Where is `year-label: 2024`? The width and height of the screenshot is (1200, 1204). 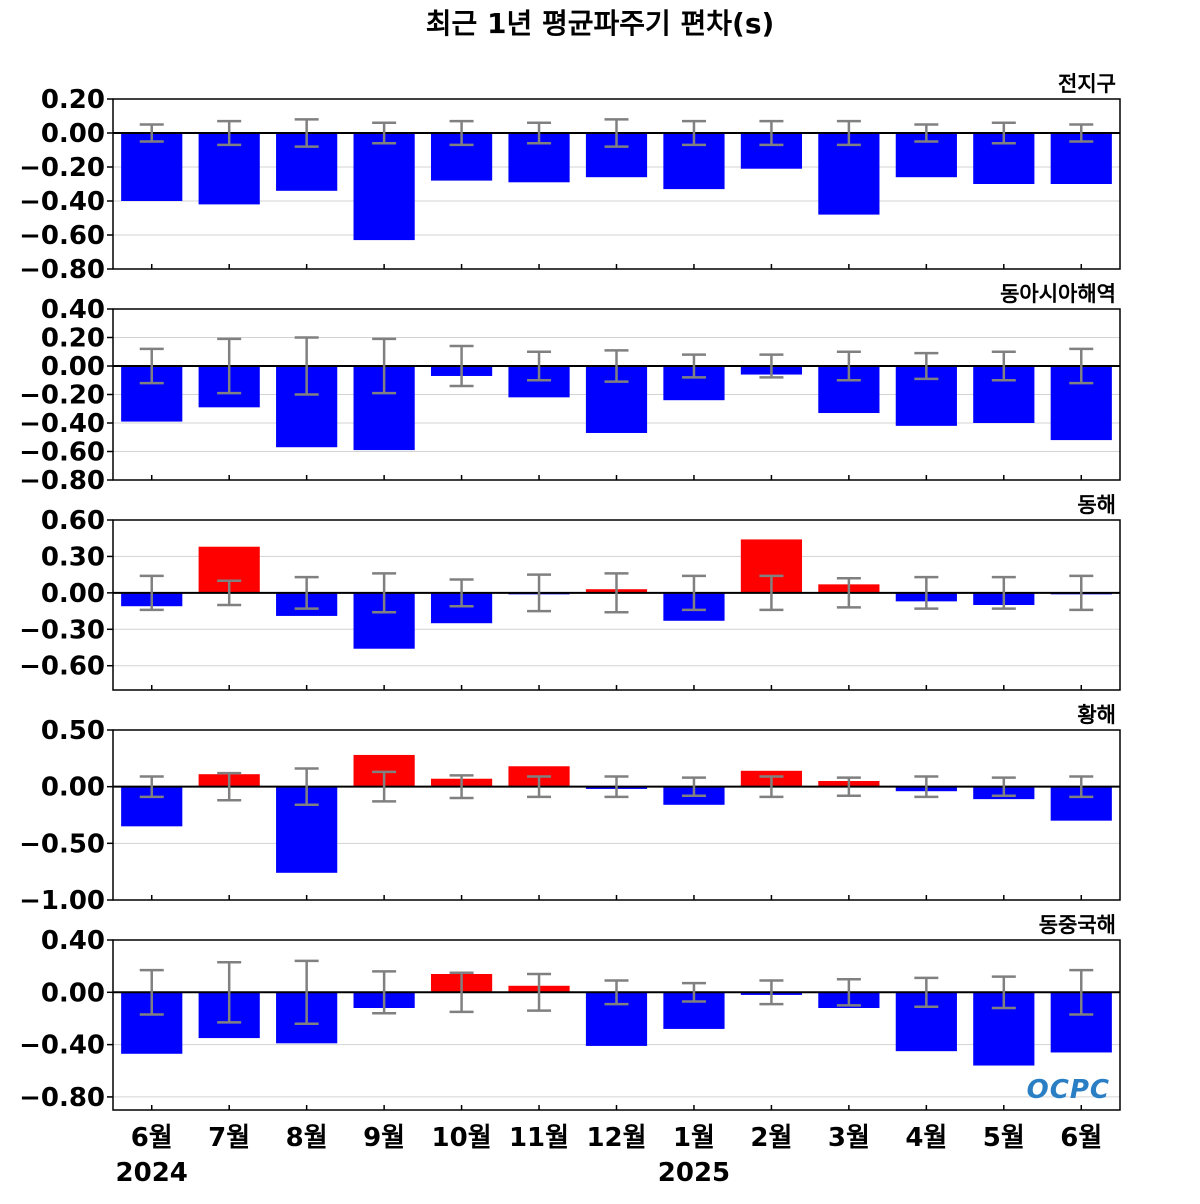
year-label: 2024 is located at coordinates (152, 1173).